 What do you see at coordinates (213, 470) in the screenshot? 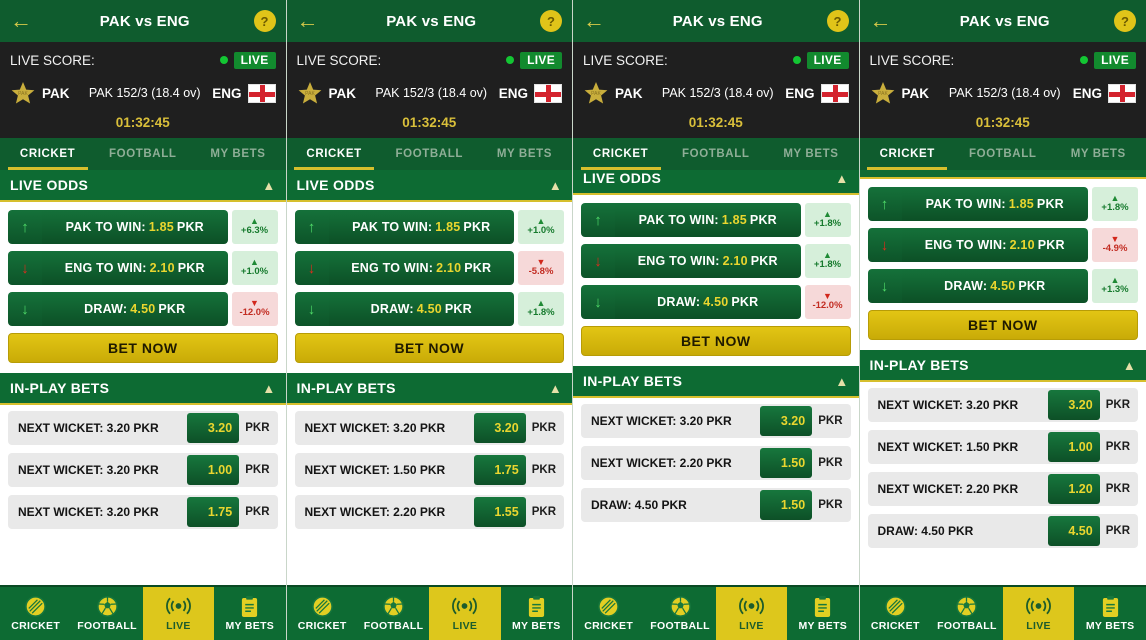
I see `inplay-bet-odd: 1.00` at bounding box center [213, 470].